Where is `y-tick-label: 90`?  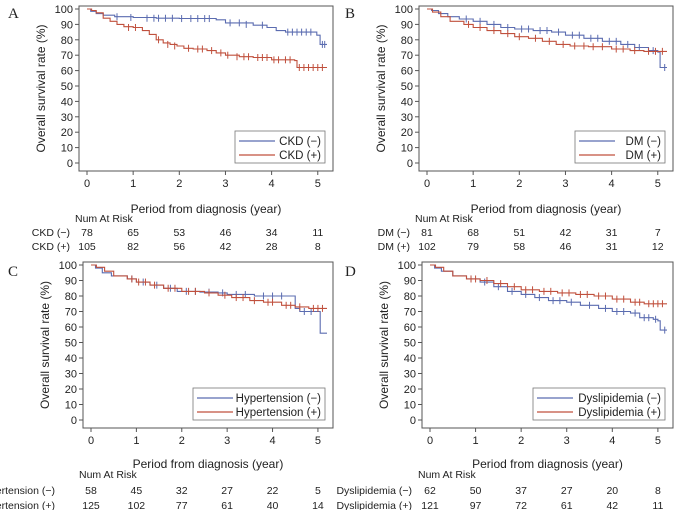 y-tick-label: 90 is located at coordinates (71, 282).